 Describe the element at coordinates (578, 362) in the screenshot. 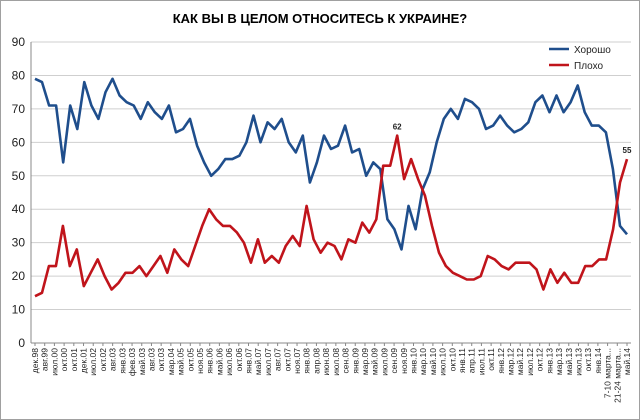

I see `x-tick-label: июл.13` at that location.